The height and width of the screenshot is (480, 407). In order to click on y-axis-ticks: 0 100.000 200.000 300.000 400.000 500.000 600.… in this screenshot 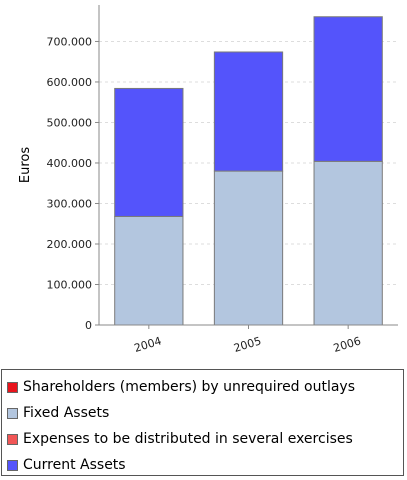, I will do `click(73, 183)`.